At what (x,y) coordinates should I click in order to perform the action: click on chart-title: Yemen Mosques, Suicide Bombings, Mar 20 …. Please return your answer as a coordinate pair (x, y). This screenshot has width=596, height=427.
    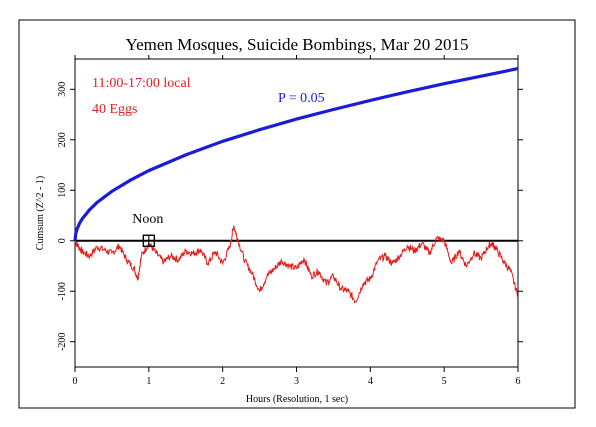
    Looking at the image, I should click on (297, 44).